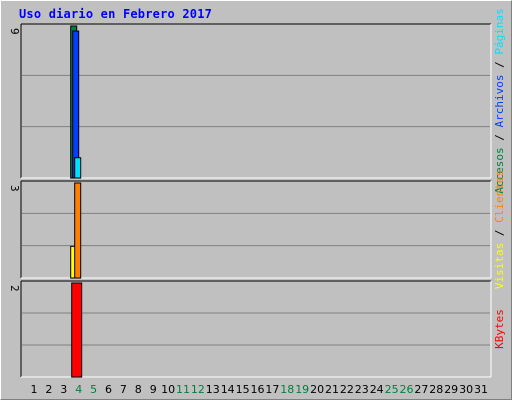 The width and height of the screenshot is (512, 400). Describe the element at coordinates (421, 389) in the screenshot. I see `x-tick-label: 27` at that location.